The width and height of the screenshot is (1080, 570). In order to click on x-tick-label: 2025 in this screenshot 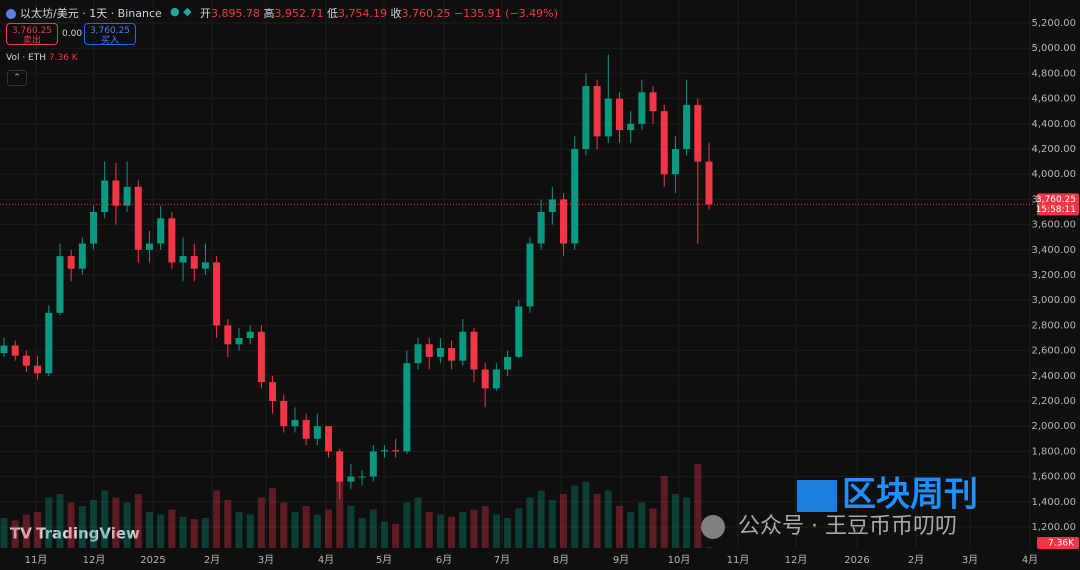, I will do `click(152, 560)`.